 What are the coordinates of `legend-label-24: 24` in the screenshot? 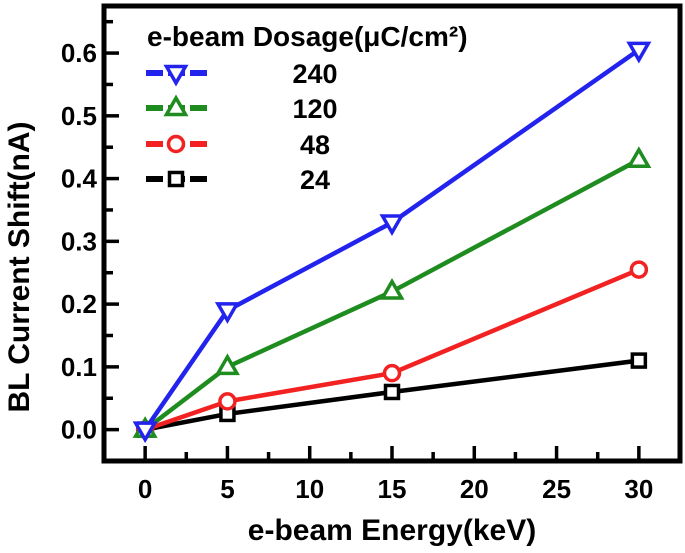 It's located at (315, 180).